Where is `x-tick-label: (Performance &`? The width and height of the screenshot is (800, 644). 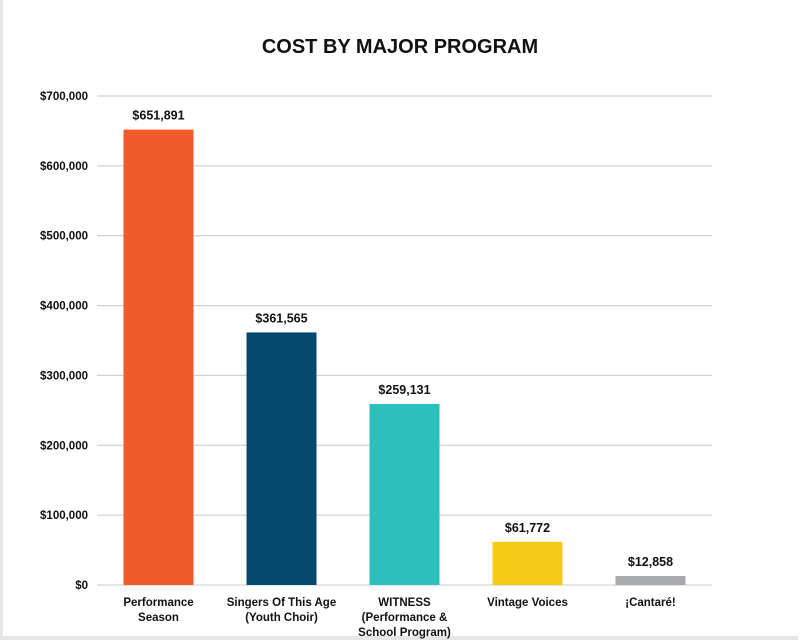 x-tick-label: (Performance & is located at coordinates (405, 618).